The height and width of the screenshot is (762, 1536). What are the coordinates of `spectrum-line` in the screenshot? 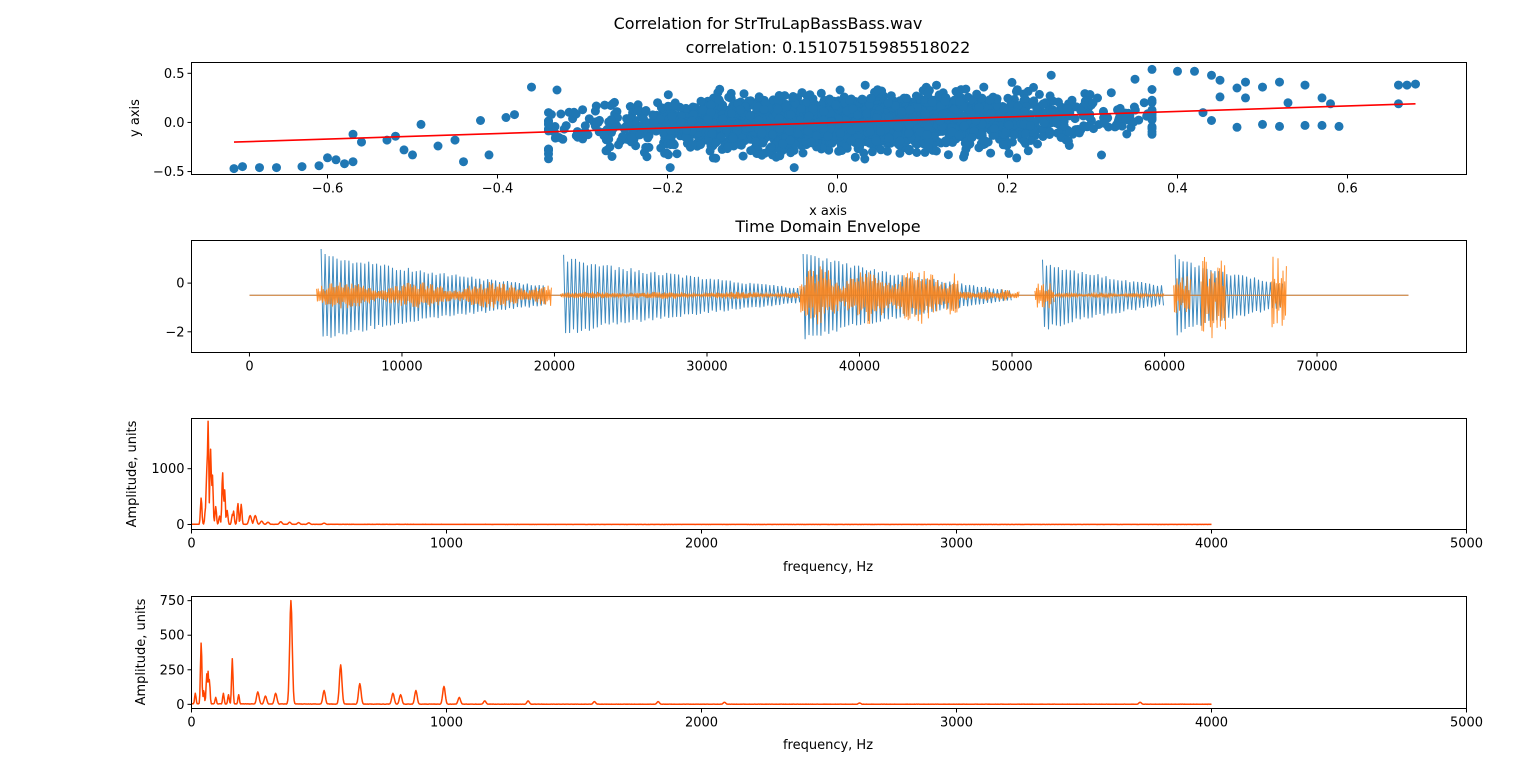 It's located at (701, 652).